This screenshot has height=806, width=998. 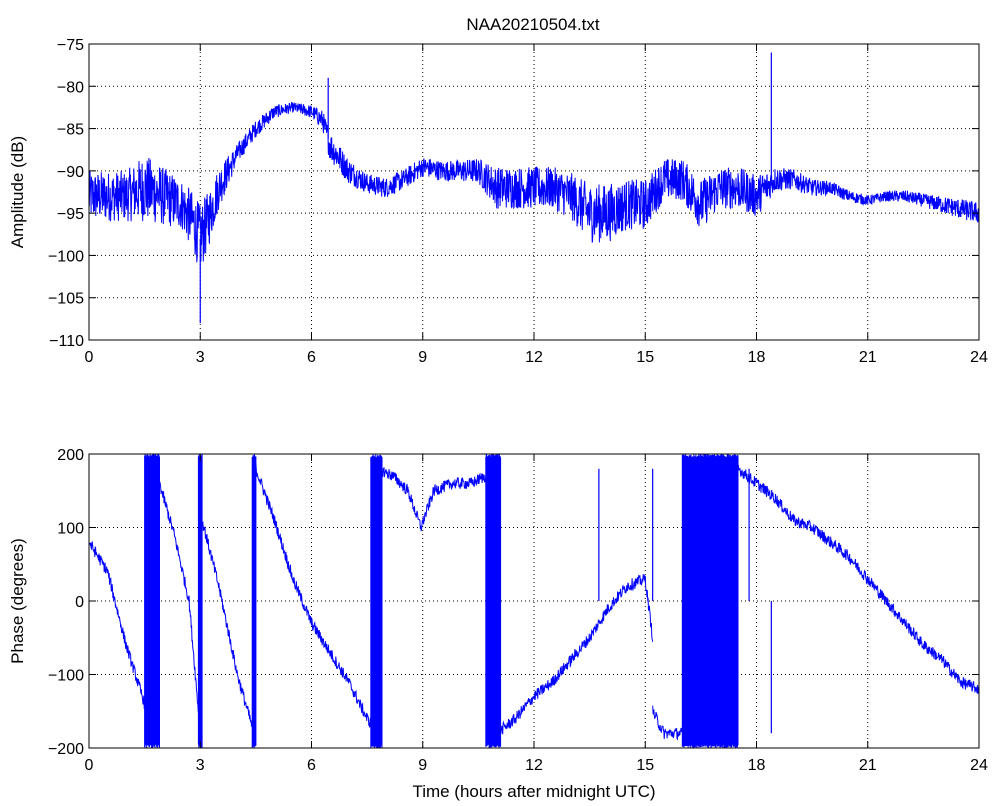 What do you see at coordinates (868, 357) in the screenshot?
I see `amplitude-xtick-label: 21` at bounding box center [868, 357].